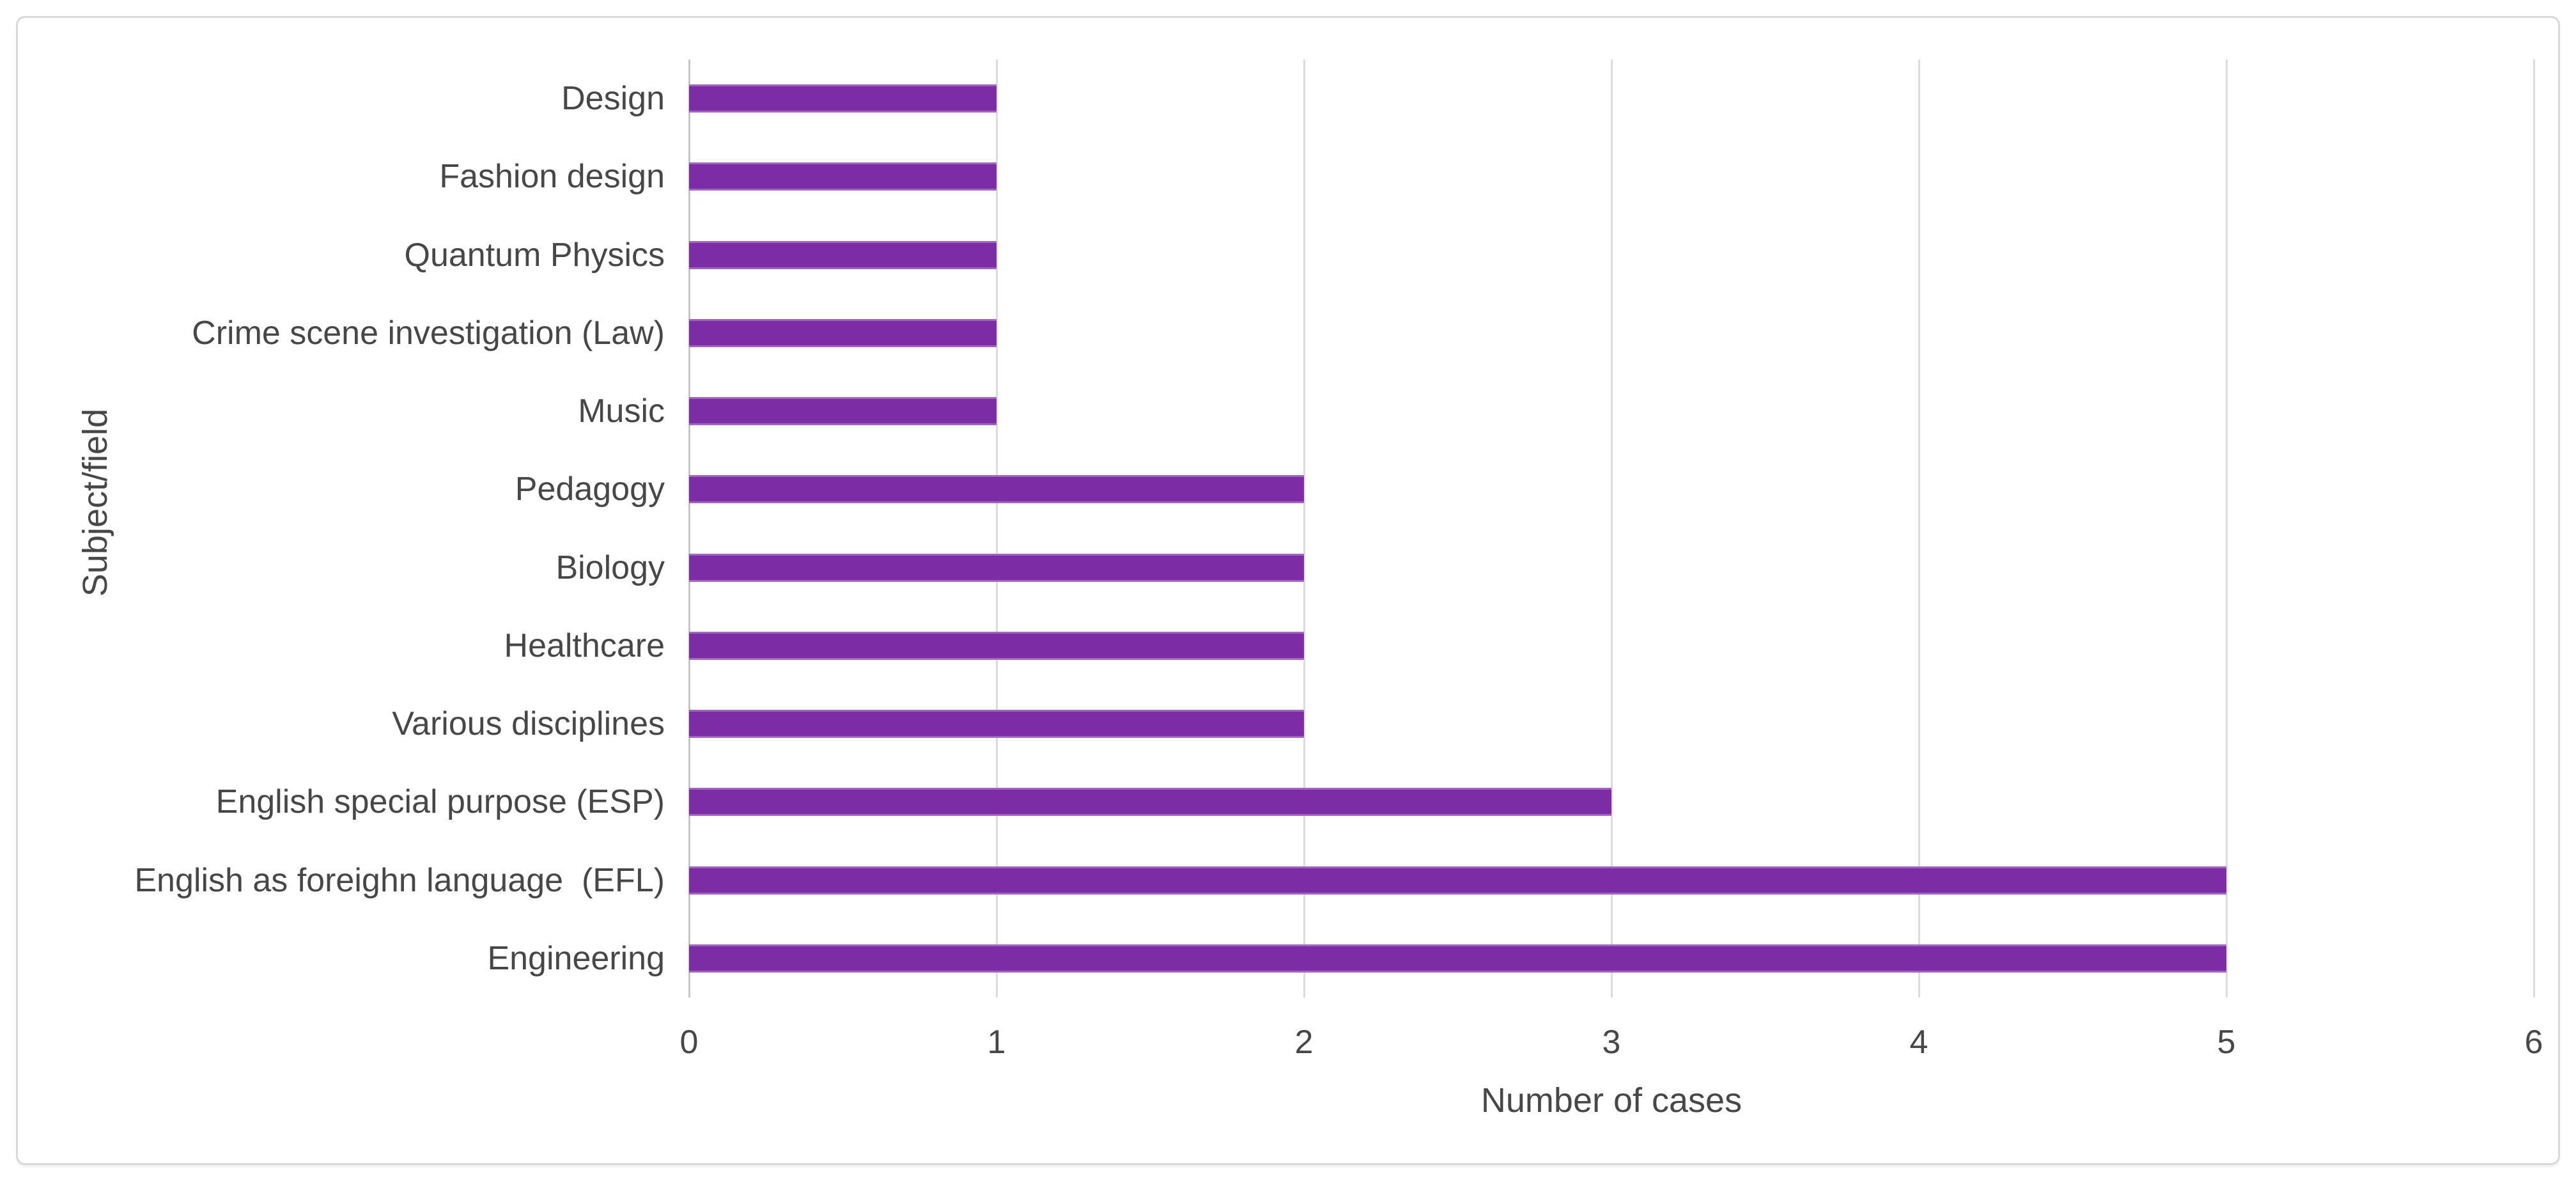 The height and width of the screenshot is (1181, 2576). Describe the element at coordinates (590, 489) in the screenshot. I see `category-label: Pedagogy` at that location.